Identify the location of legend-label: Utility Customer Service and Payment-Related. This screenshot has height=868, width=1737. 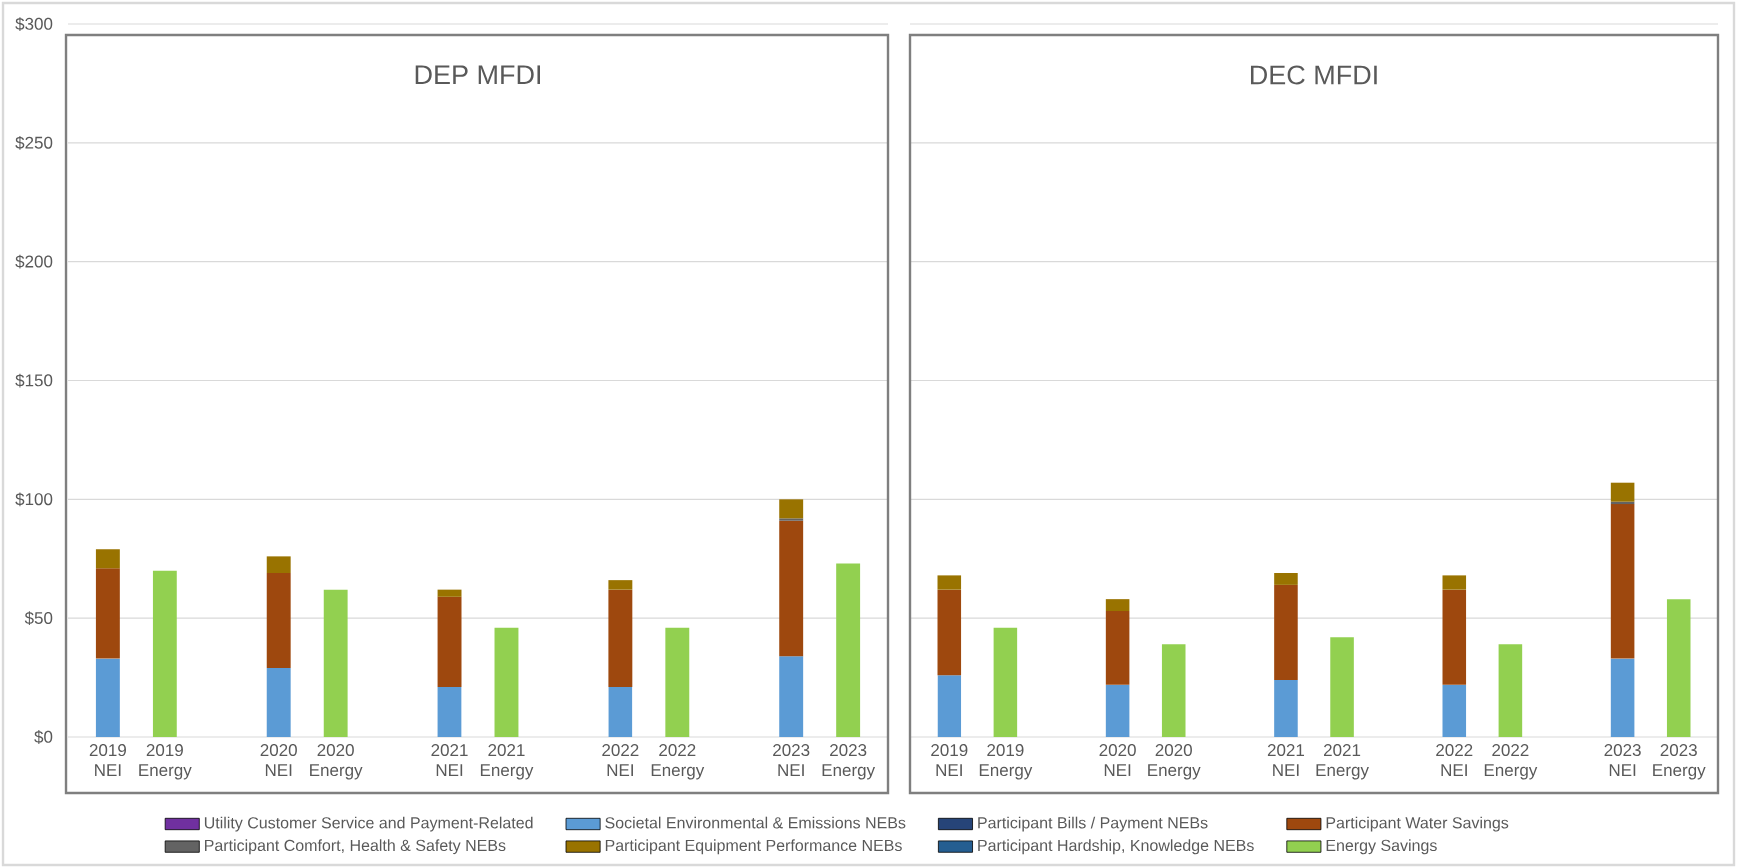
(368, 824).